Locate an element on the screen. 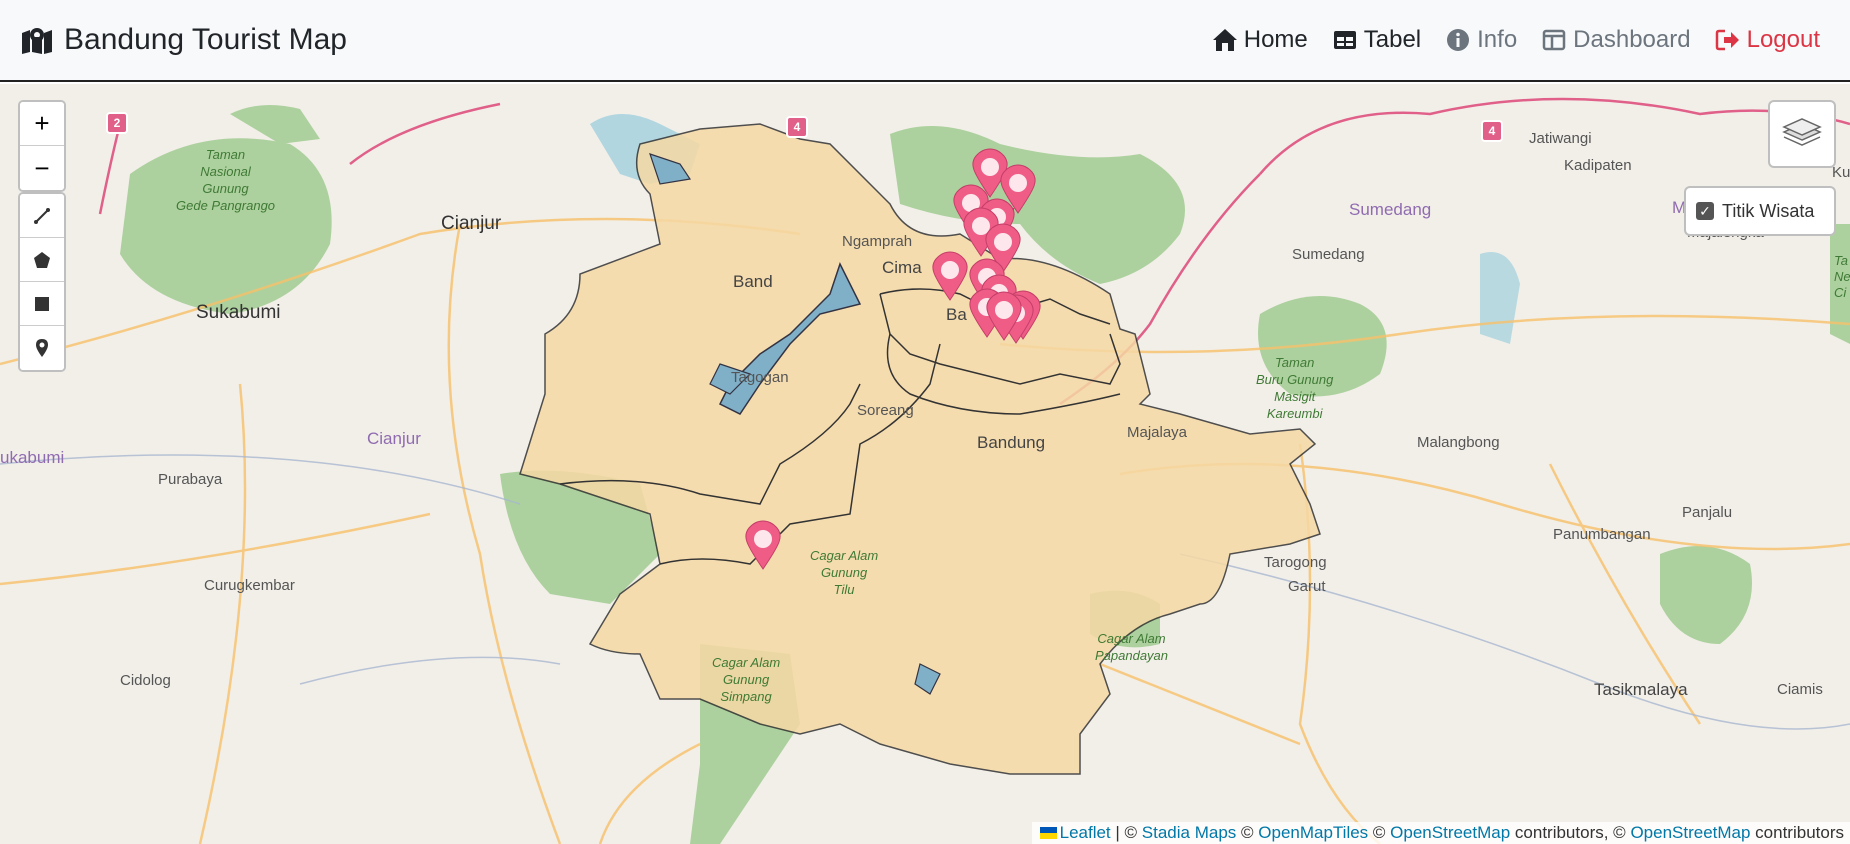 The image size is (1850, 844). park-tilu-line-2: Gunung is located at coordinates (844, 572).